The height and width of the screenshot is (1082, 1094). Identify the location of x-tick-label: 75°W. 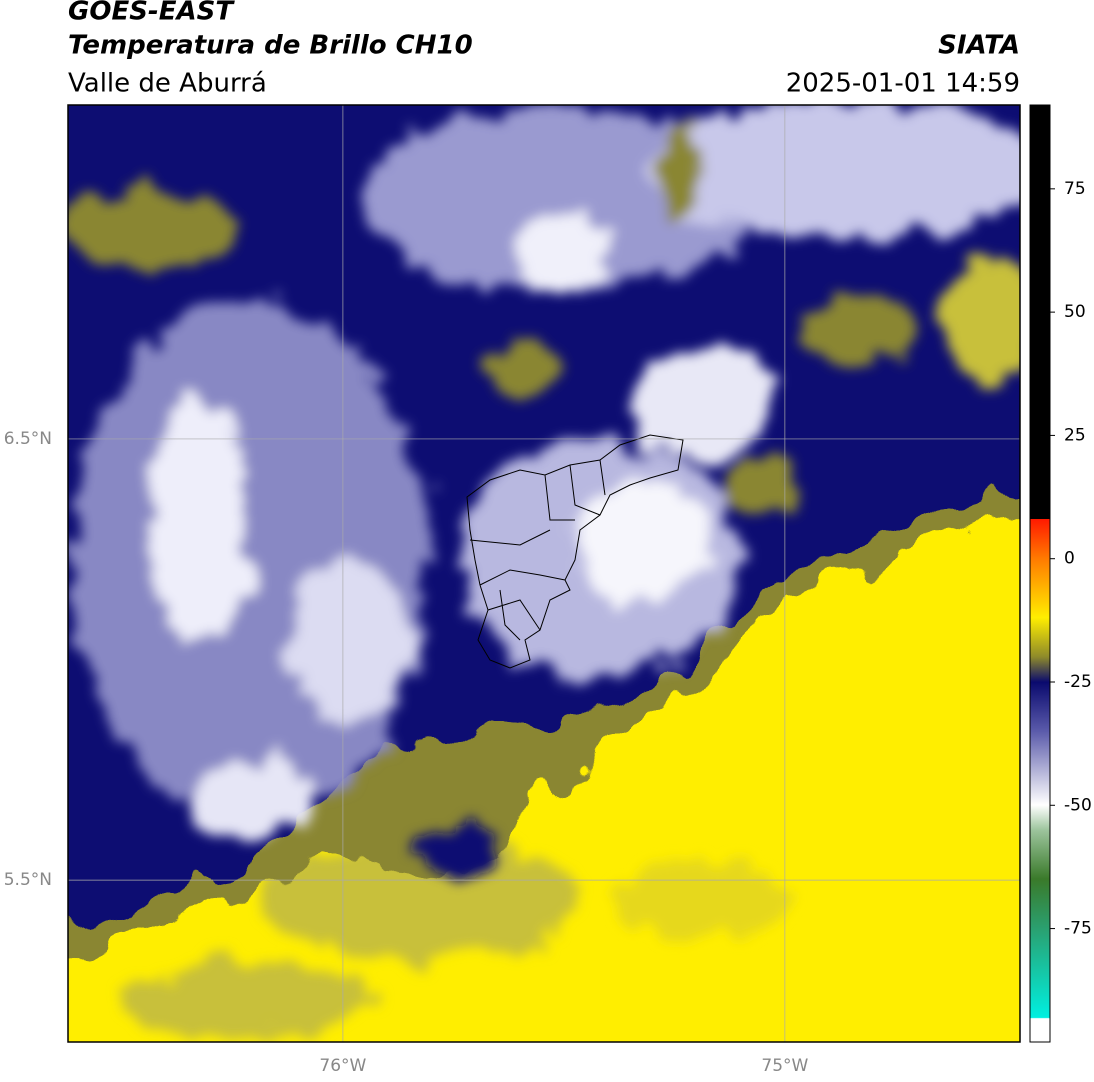
(784, 1066).